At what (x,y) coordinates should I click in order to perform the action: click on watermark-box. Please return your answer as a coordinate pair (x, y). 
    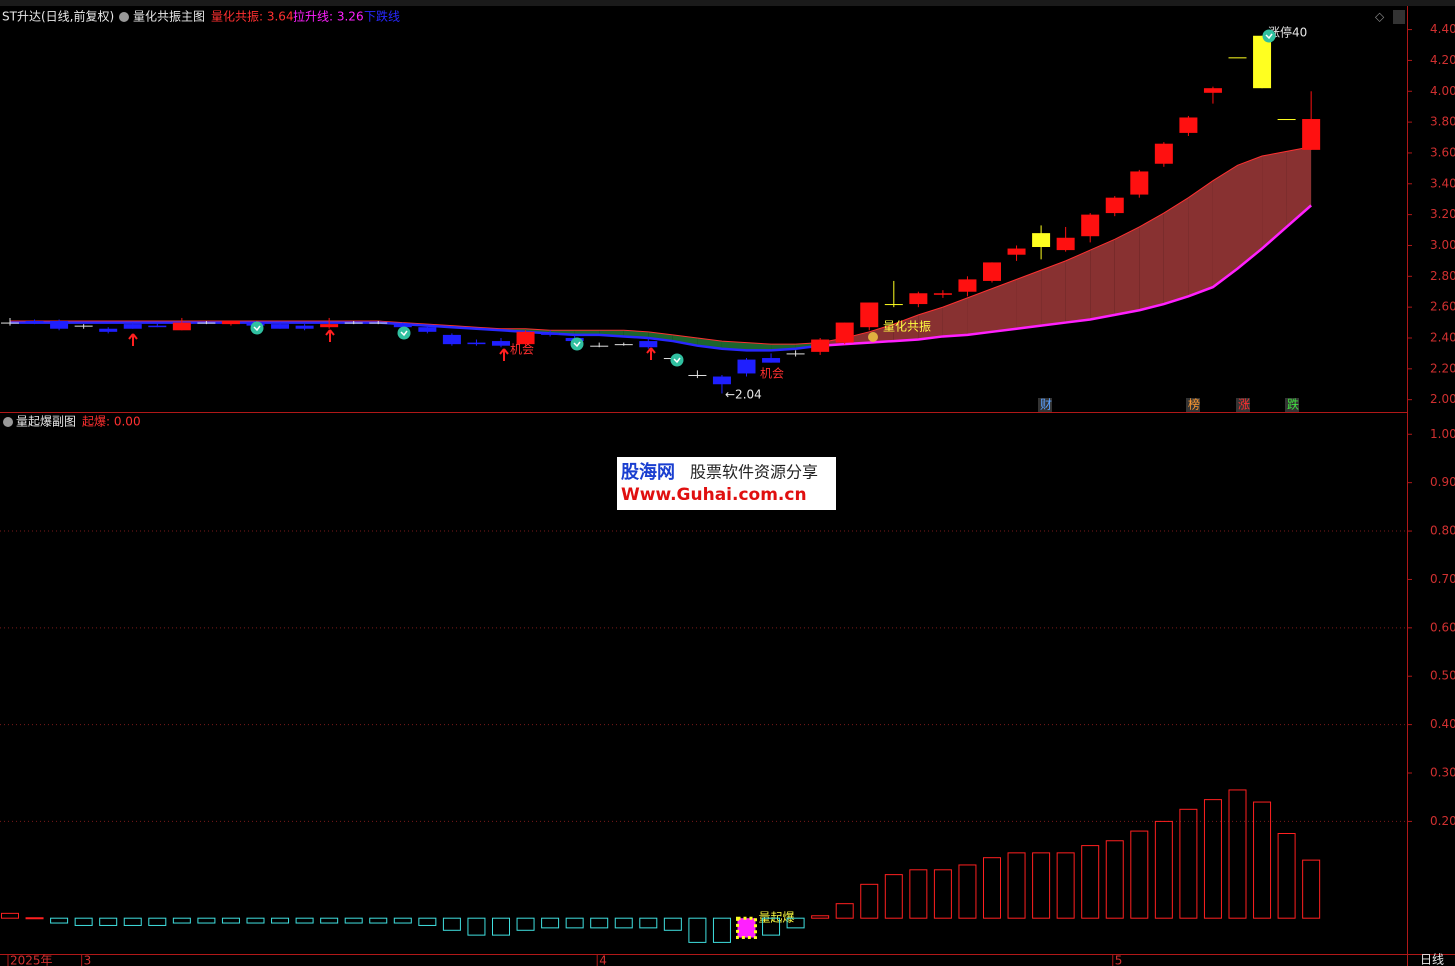
    Looking at the image, I should click on (726, 483).